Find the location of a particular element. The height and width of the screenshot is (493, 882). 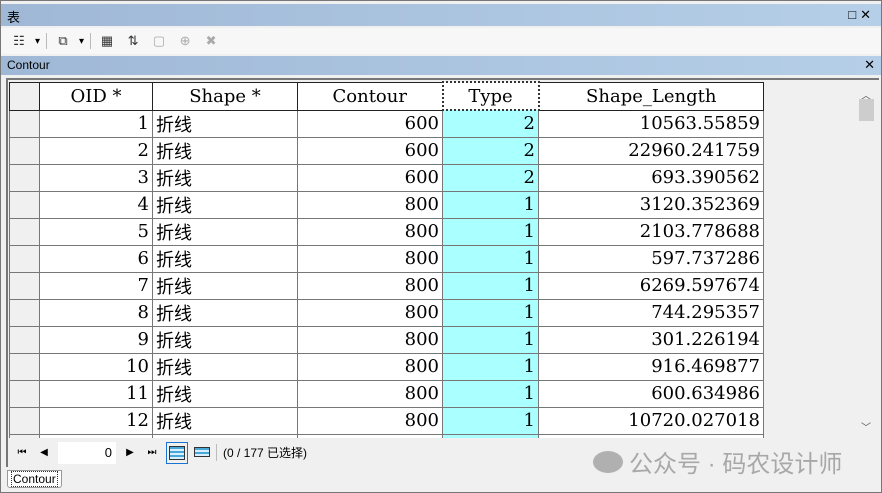

cell: 10720.027018 is located at coordinates (651, 420).